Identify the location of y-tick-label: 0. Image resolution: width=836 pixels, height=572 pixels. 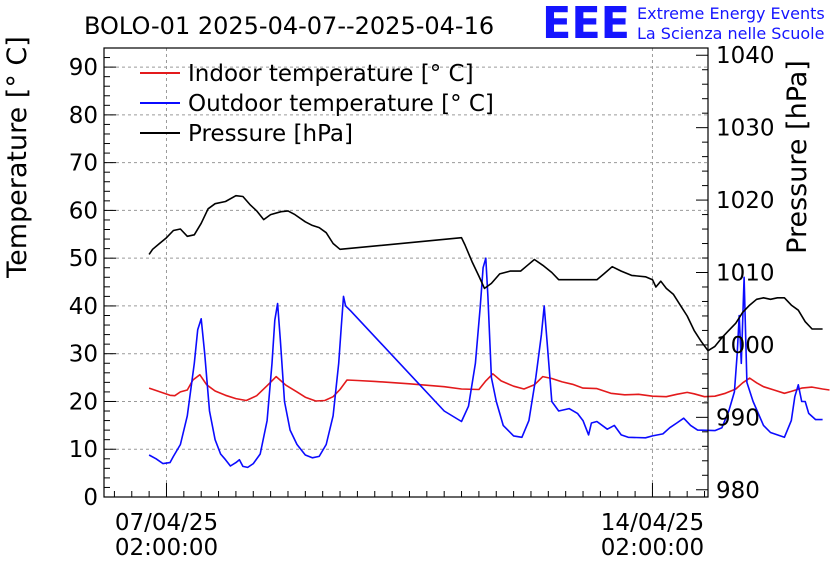
(90, 498).